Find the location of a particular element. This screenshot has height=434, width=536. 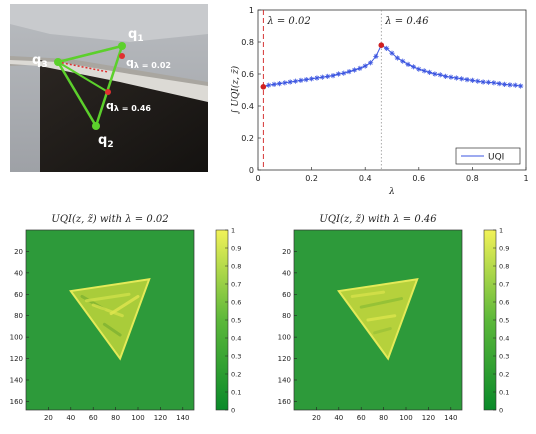

photo-illustration: q3 q1 q2 qλ = 0.02 qλ = 0.46 is located at coordinates (109, 88).